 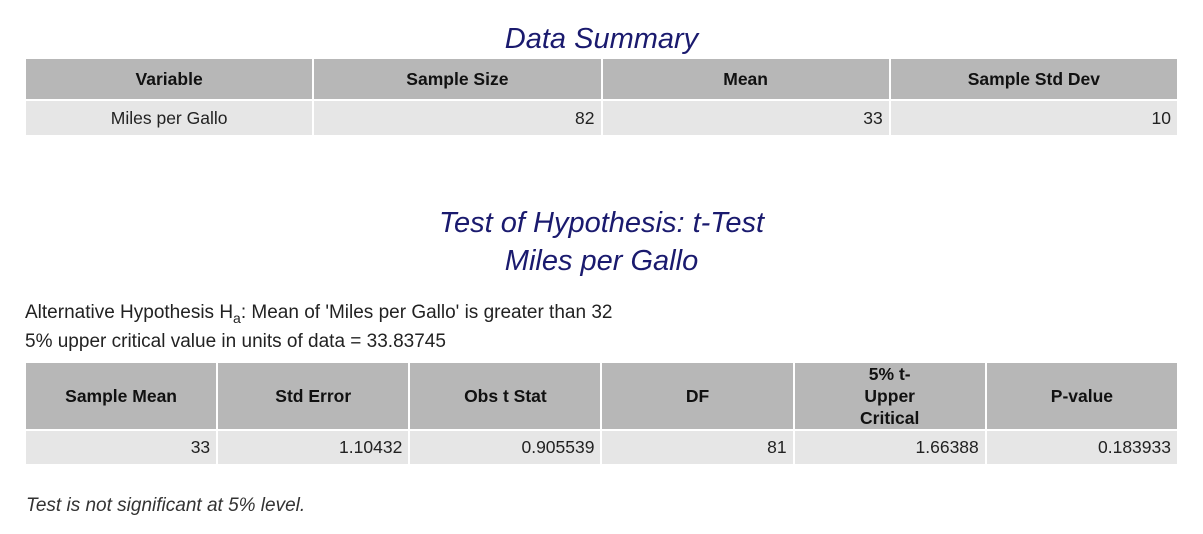 I want to click on cell-df: 81, so click(x=697, y=447).